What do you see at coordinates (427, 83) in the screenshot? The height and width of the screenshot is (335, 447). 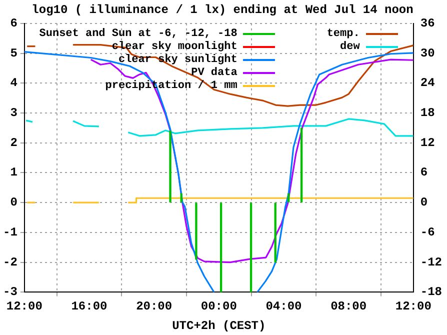 I see `y2-tick-label: 24` at bounding box center [427, 83].